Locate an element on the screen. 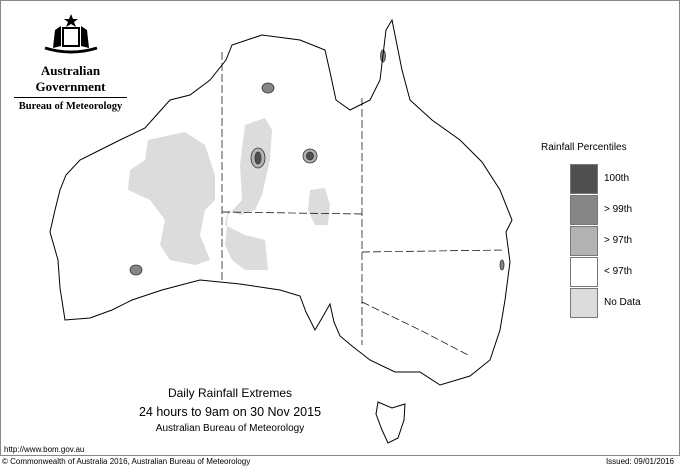  map-source: Australian Bureau of Meteorology is located at coordinates (230, 428).